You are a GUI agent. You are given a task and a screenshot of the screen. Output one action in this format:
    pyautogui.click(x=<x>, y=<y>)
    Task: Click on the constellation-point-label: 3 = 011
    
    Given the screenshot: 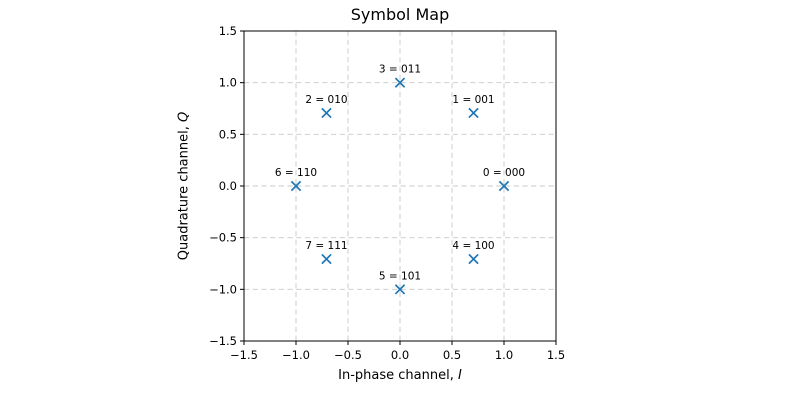 What is the action you would take?
    pyautogui.click(x=400, y=70)
    